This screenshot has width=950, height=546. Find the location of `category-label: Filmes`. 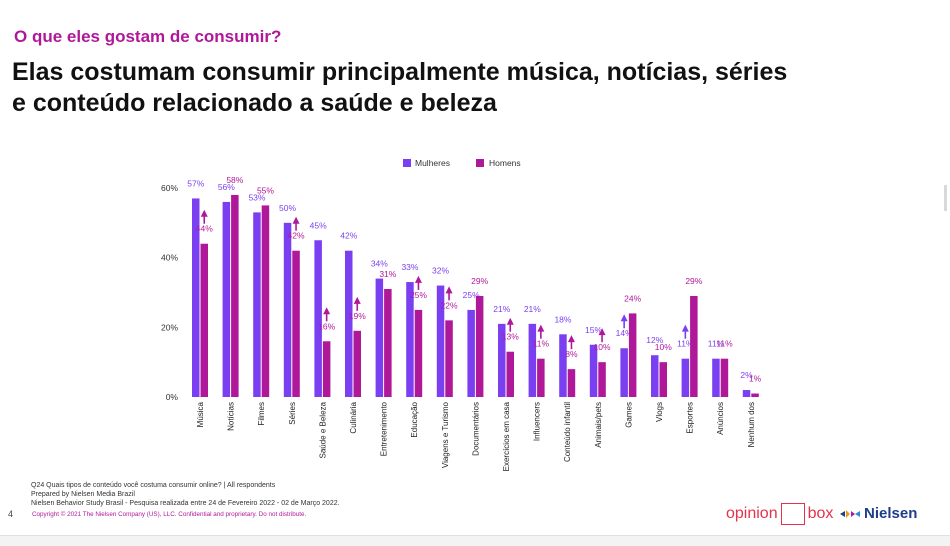

category-label: Filmes is located at coordinates (261, 414).